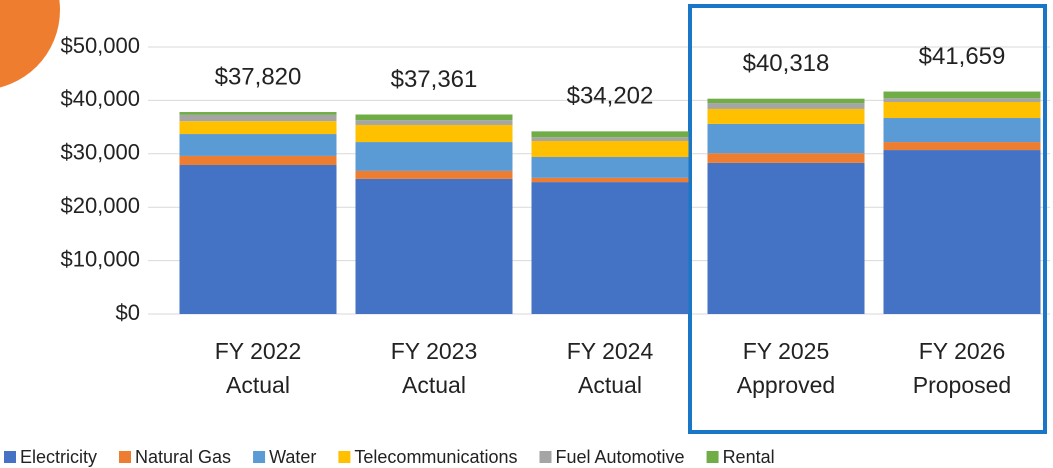 The image size is (1053, 468). I want to click on x-tick-label: Approved, so click(786, 385).